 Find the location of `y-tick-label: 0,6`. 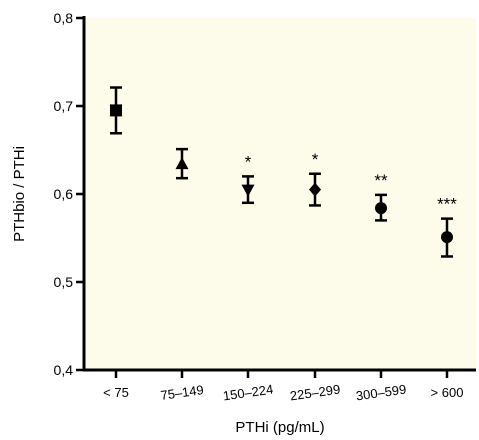

y-tick-label: 0,6 is located at coordinates (64, 194).